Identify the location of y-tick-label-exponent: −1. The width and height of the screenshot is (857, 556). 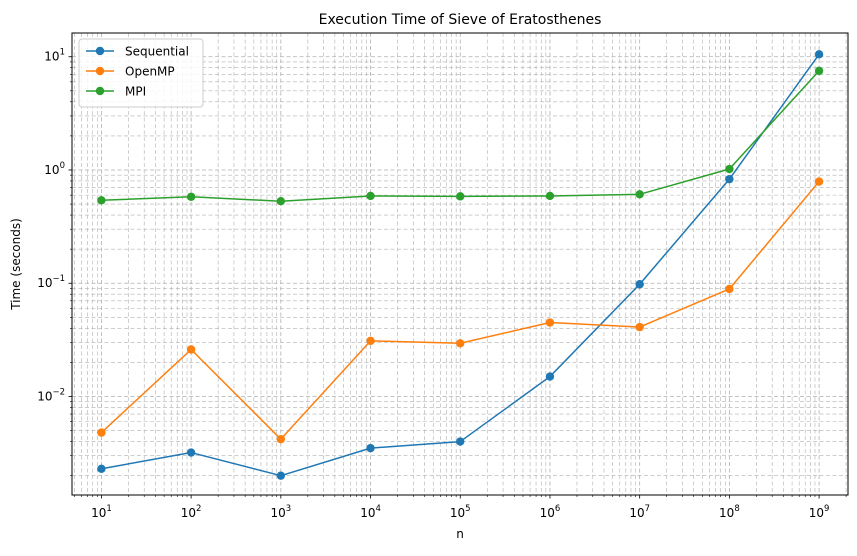
(58, 279).